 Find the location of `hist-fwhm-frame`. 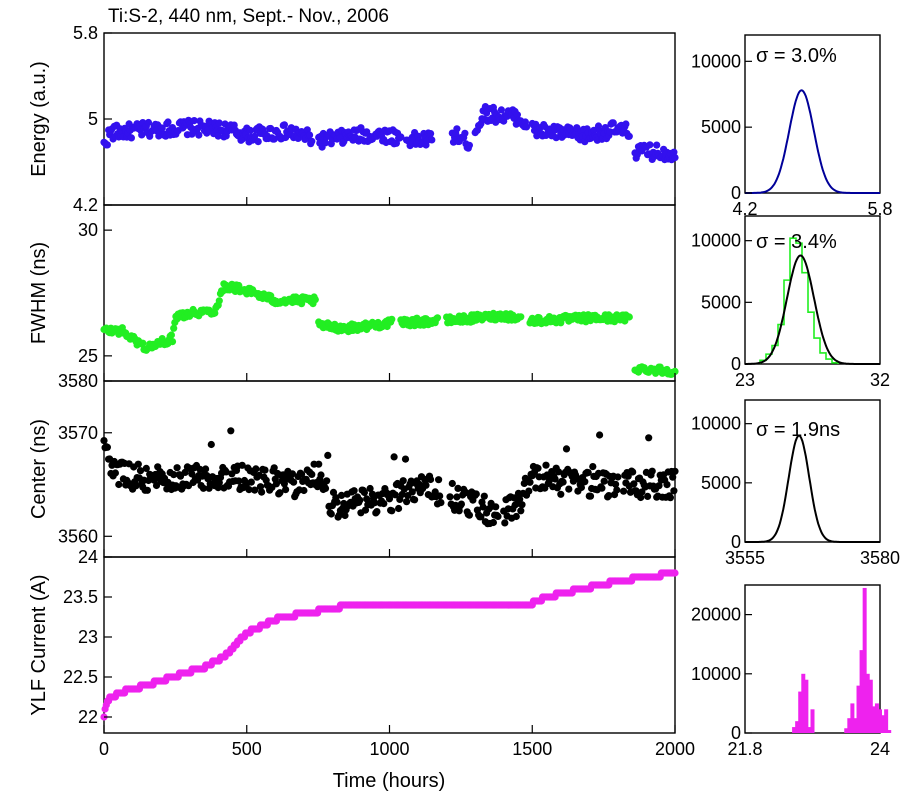

hist-fwhm-frame is located at coordinates (812, 290).